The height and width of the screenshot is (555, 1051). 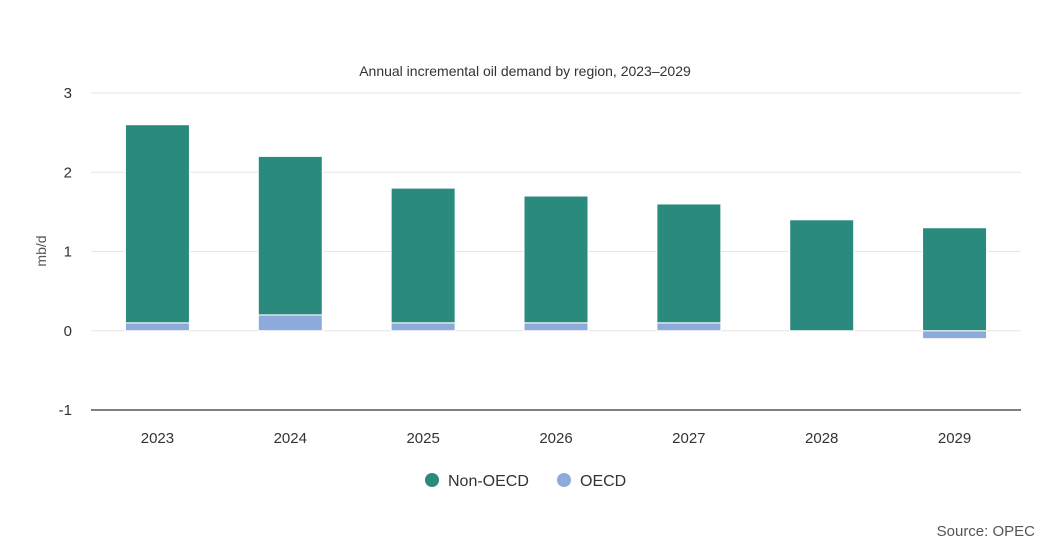 I want to click on y-tick-label: -1, so click(x=65, y=410).